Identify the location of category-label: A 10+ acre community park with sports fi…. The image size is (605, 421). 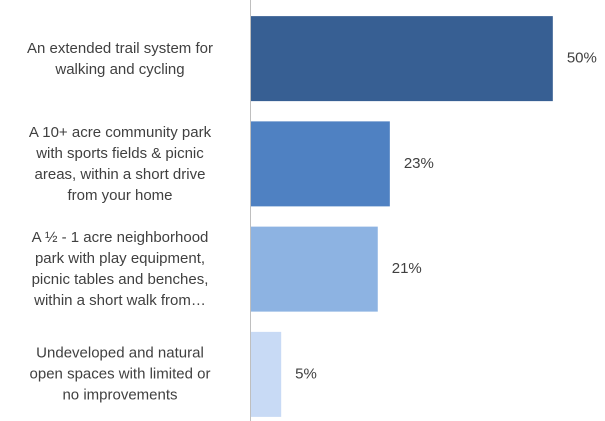
(120, 163).